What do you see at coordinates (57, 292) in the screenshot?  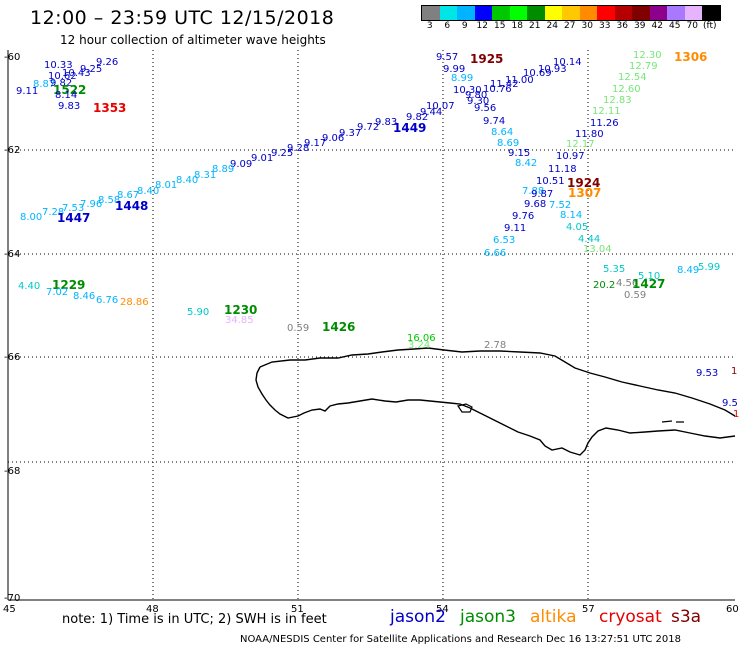 I see `wave-height-value: 7.02` at bounding box center [57, 292].